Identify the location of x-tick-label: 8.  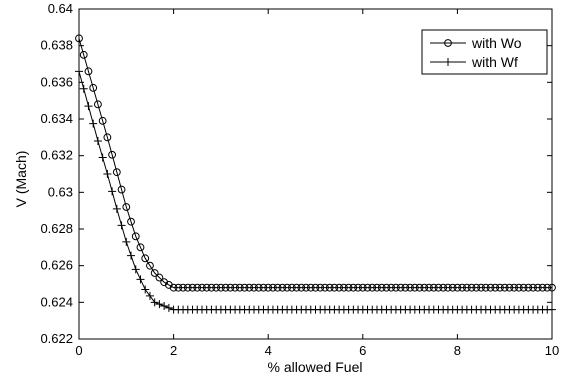
(457, 350).